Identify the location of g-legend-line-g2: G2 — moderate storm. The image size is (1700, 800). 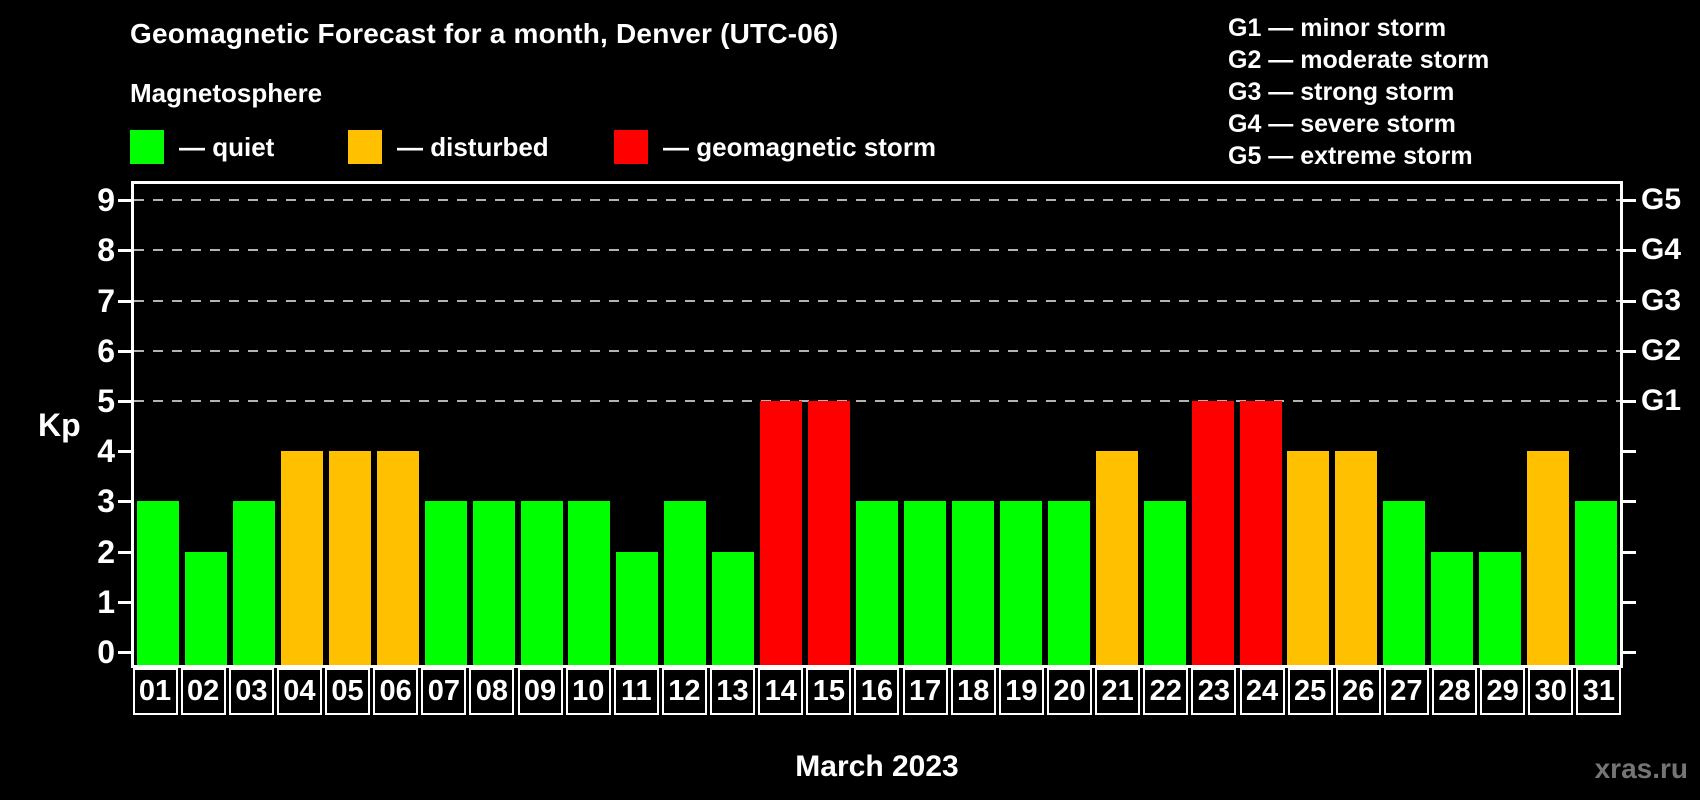
(1359, 60).